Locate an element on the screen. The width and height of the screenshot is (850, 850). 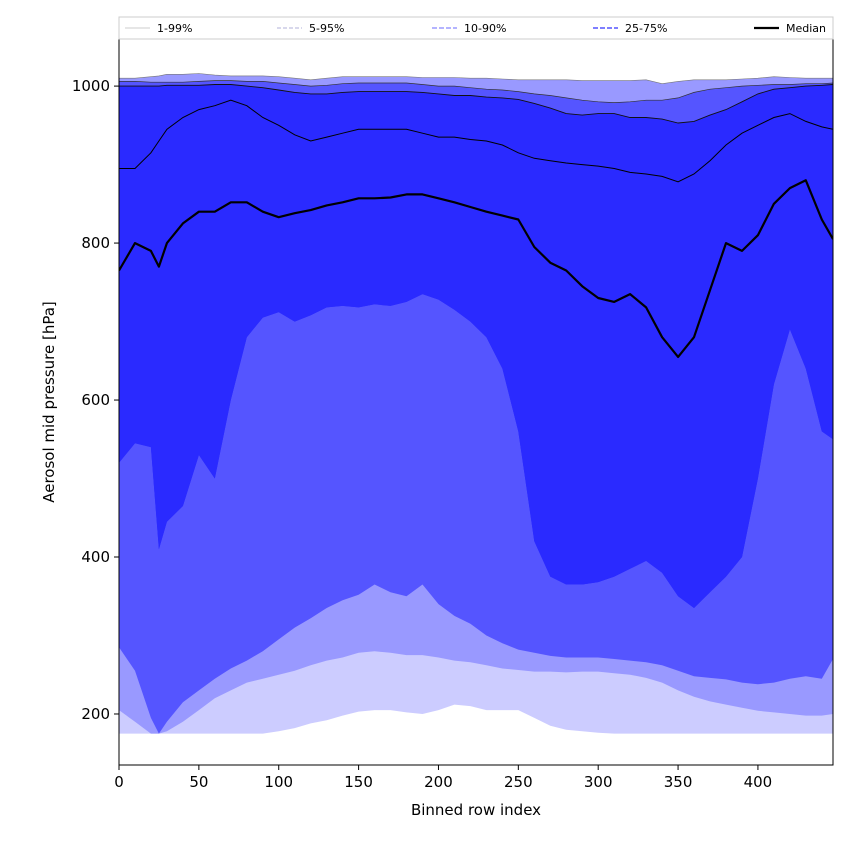
x-tick-label: 250 is located at coordinates (518, 782).